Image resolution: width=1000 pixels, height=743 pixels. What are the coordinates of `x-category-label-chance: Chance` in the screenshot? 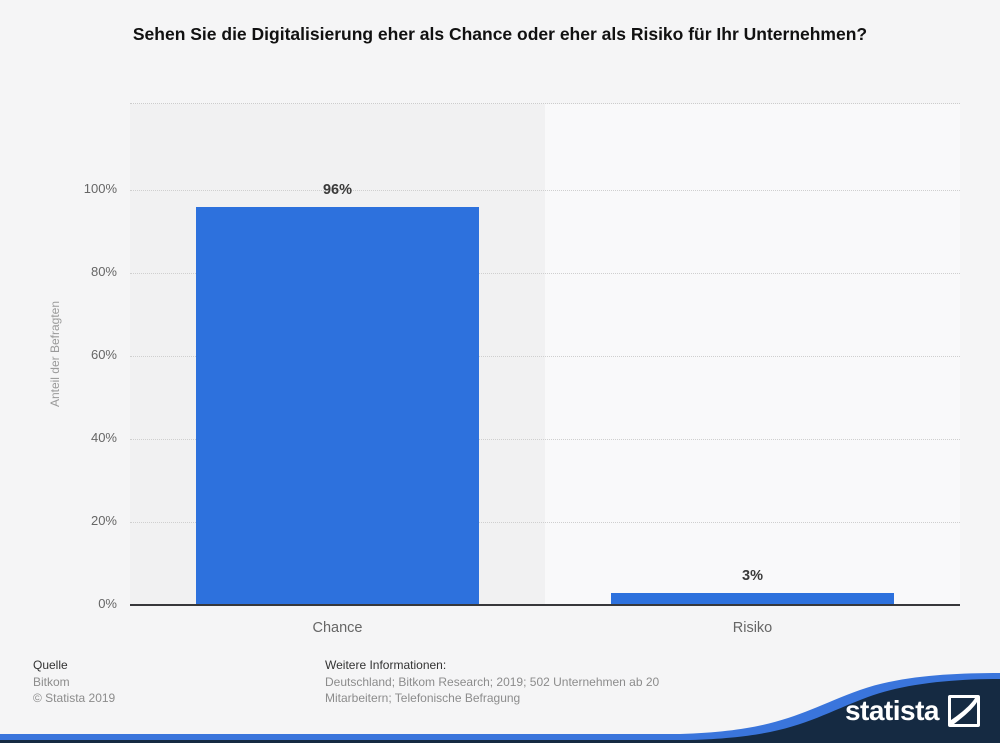 It's located at (337, 628).